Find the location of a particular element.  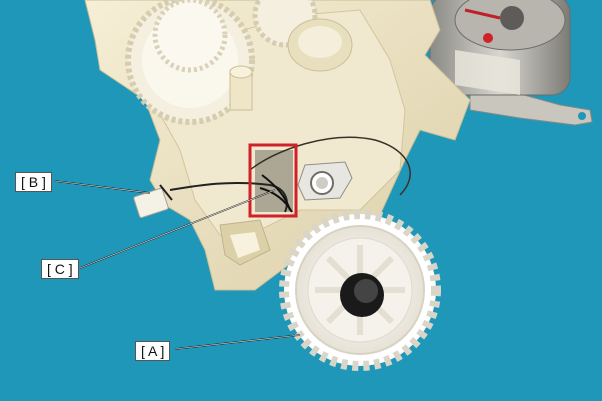

bracket-hole is located at coordinates (582, 116).